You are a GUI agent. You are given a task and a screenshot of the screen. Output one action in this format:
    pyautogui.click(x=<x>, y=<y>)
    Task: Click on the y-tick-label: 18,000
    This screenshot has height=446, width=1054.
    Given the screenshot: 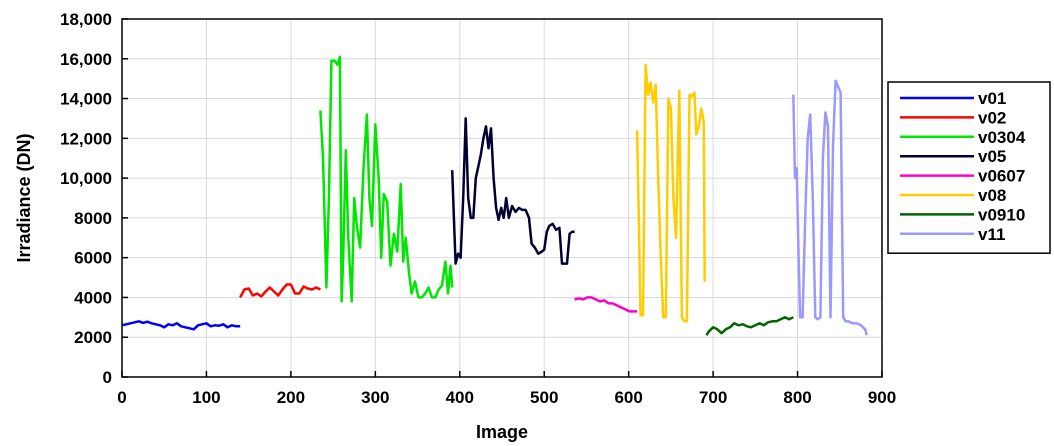 What is the action you would take?
    pyautogui.click(x=86, y=19)
    